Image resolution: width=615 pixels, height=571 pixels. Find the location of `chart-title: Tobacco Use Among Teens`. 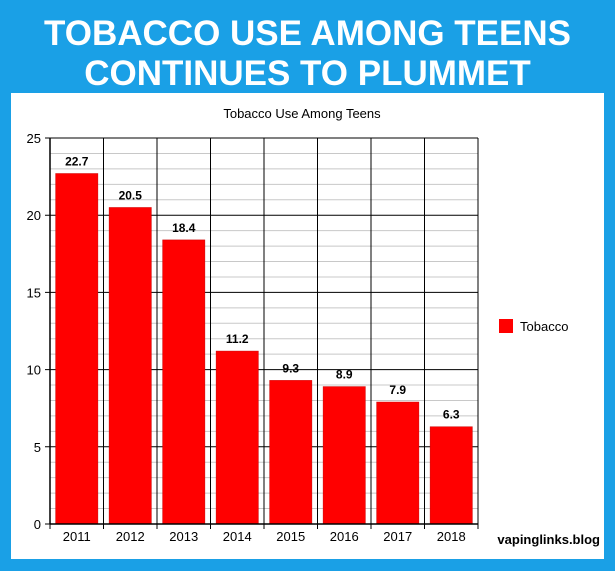

chart-title: Tobacco Use Among Teens is located at coordinates (302, 113).